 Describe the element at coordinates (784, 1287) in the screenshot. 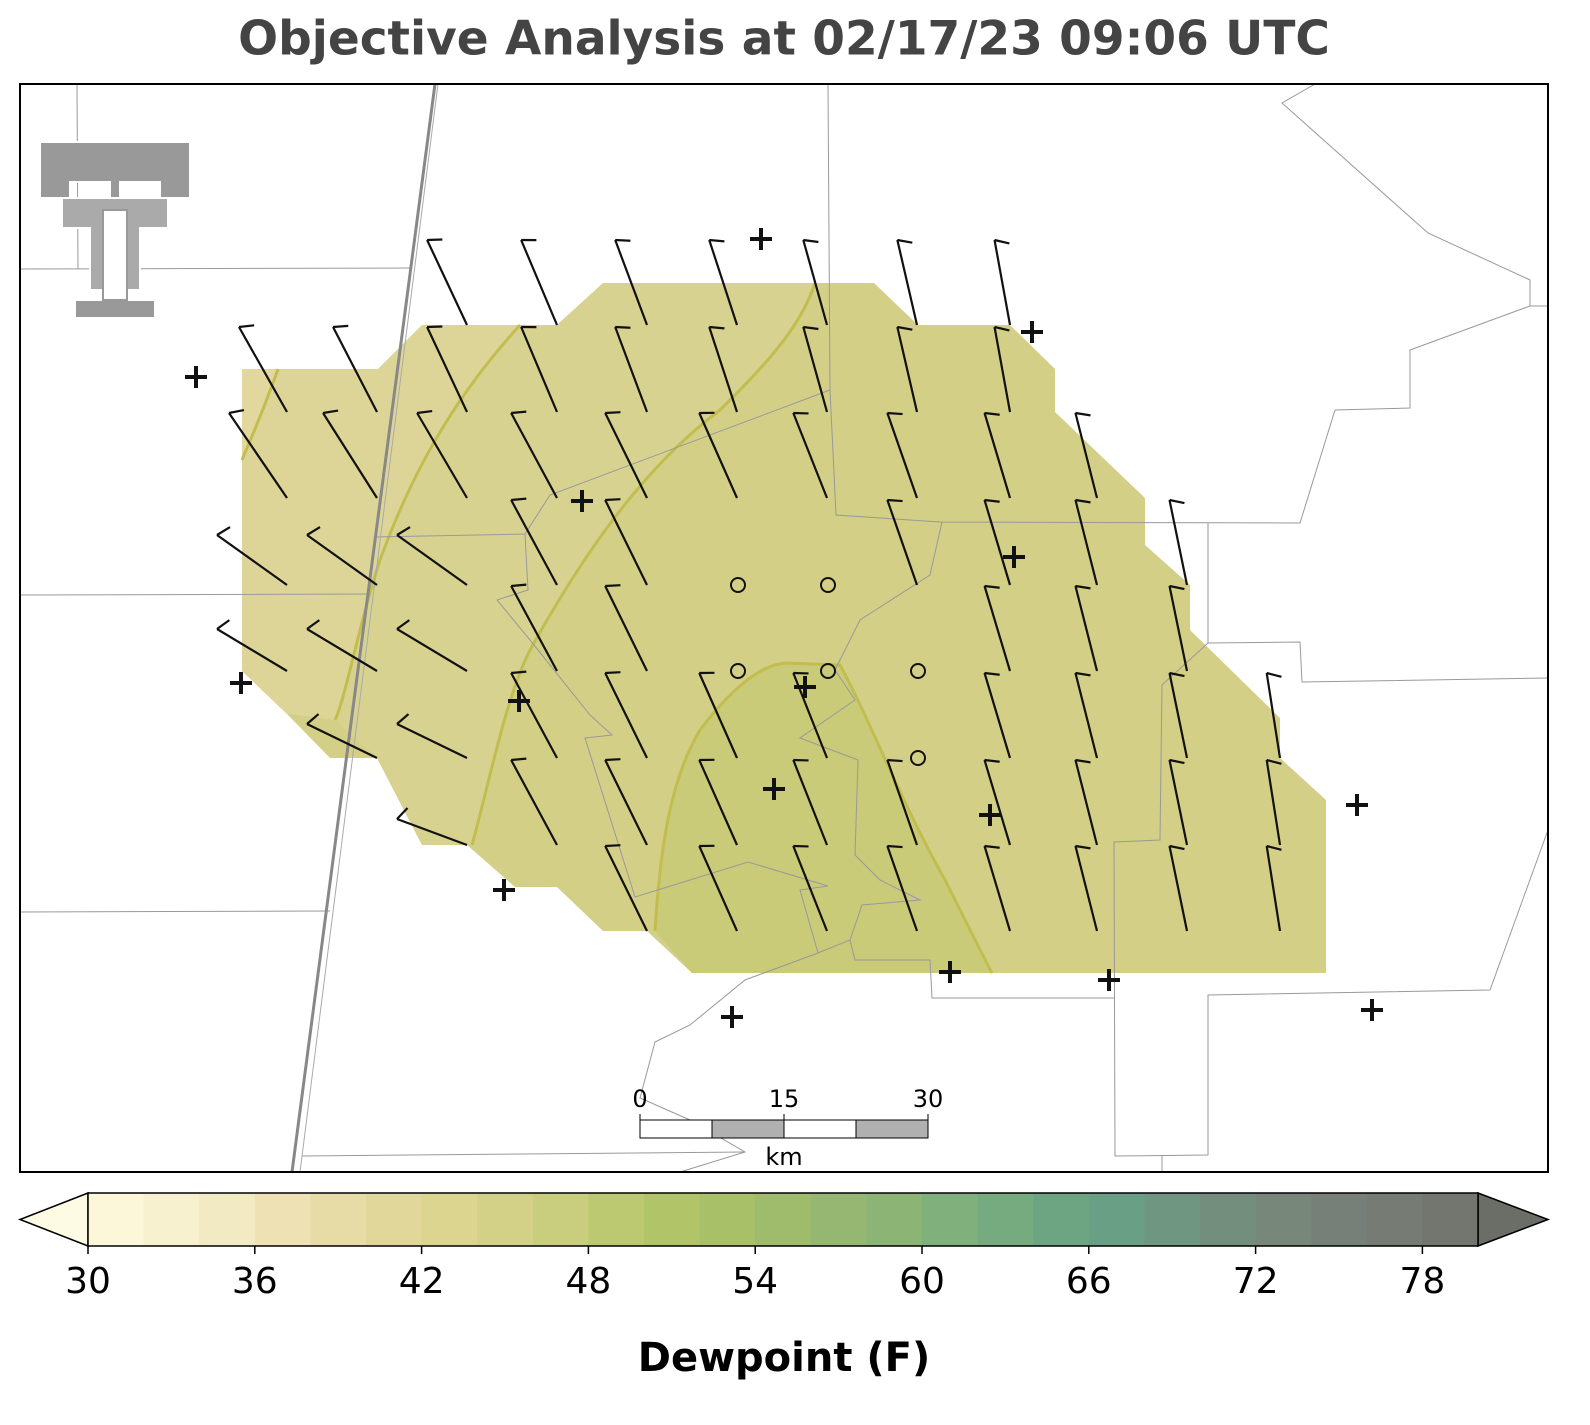

I see `colorbar: Dewpoint (F) 30 36 42 48 54 60 66 72 78` at that location.